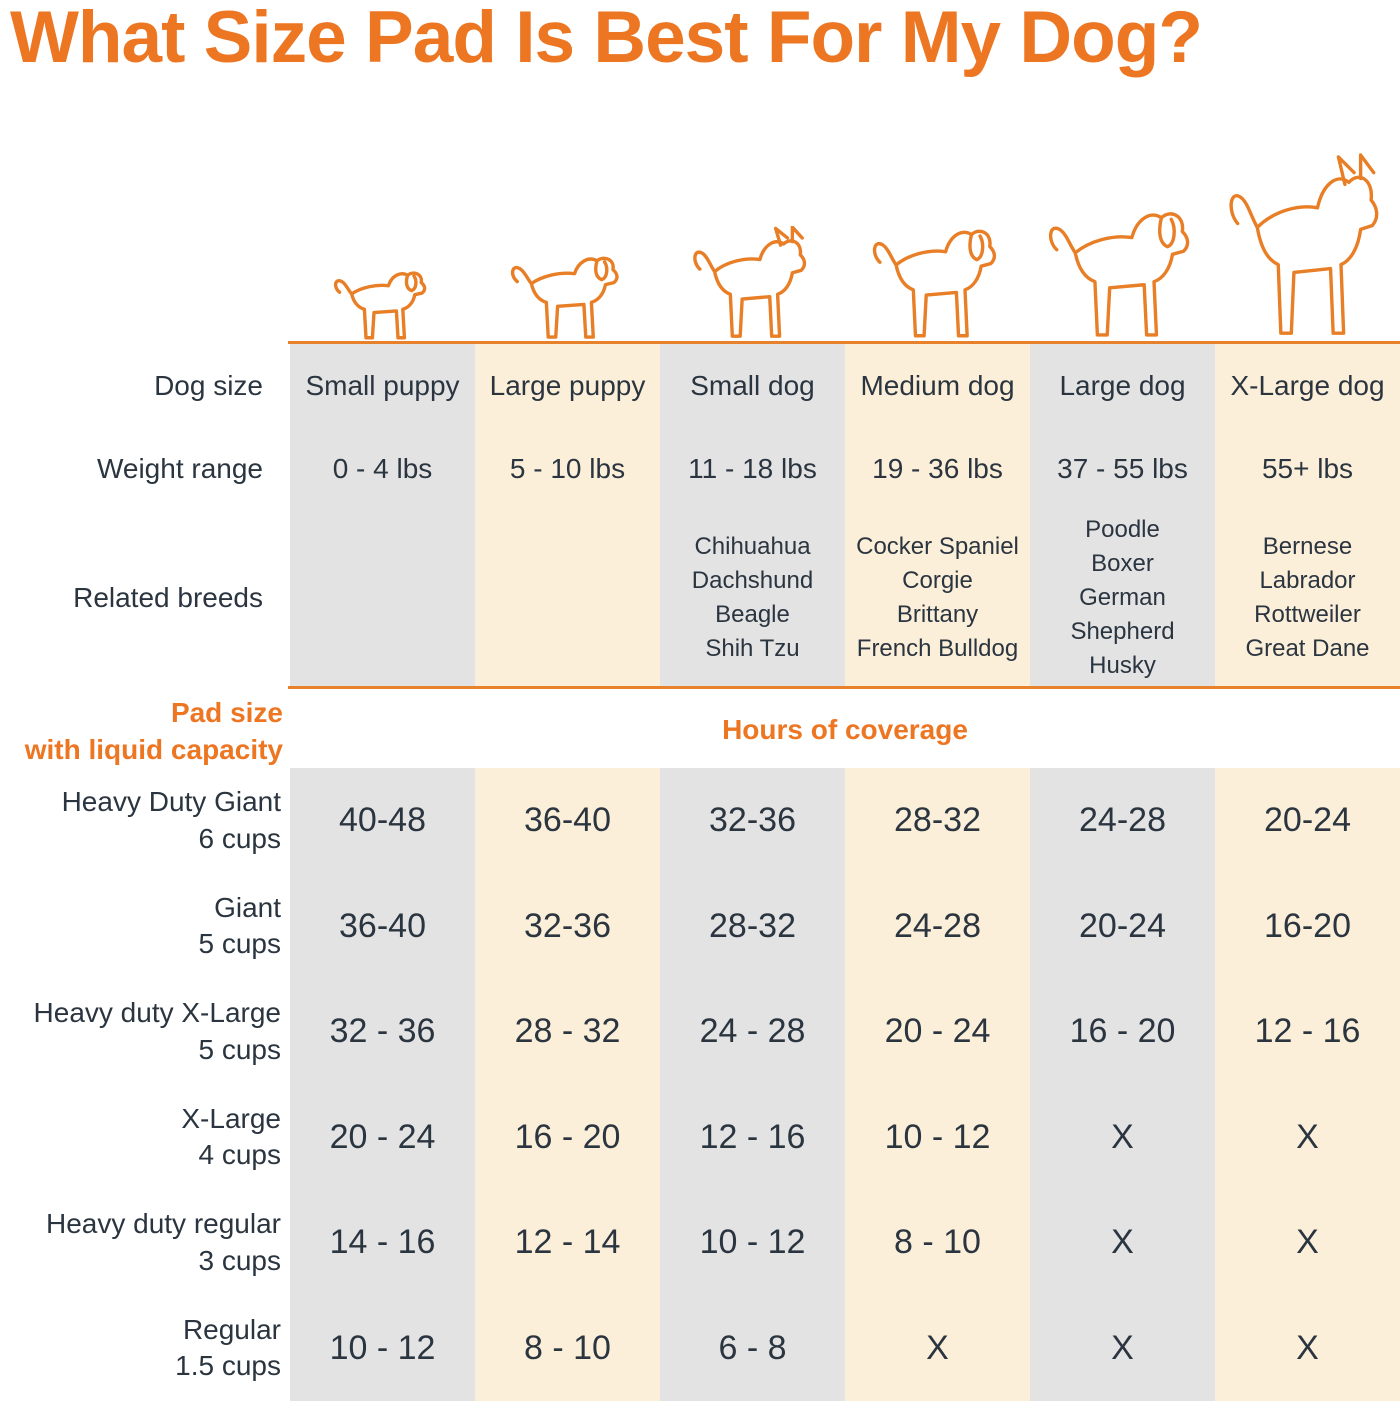  Describe the element at coordinates (145, 927) in the screenshot. I see `pad-row-label-giant: Giant 5 cups` at that location.